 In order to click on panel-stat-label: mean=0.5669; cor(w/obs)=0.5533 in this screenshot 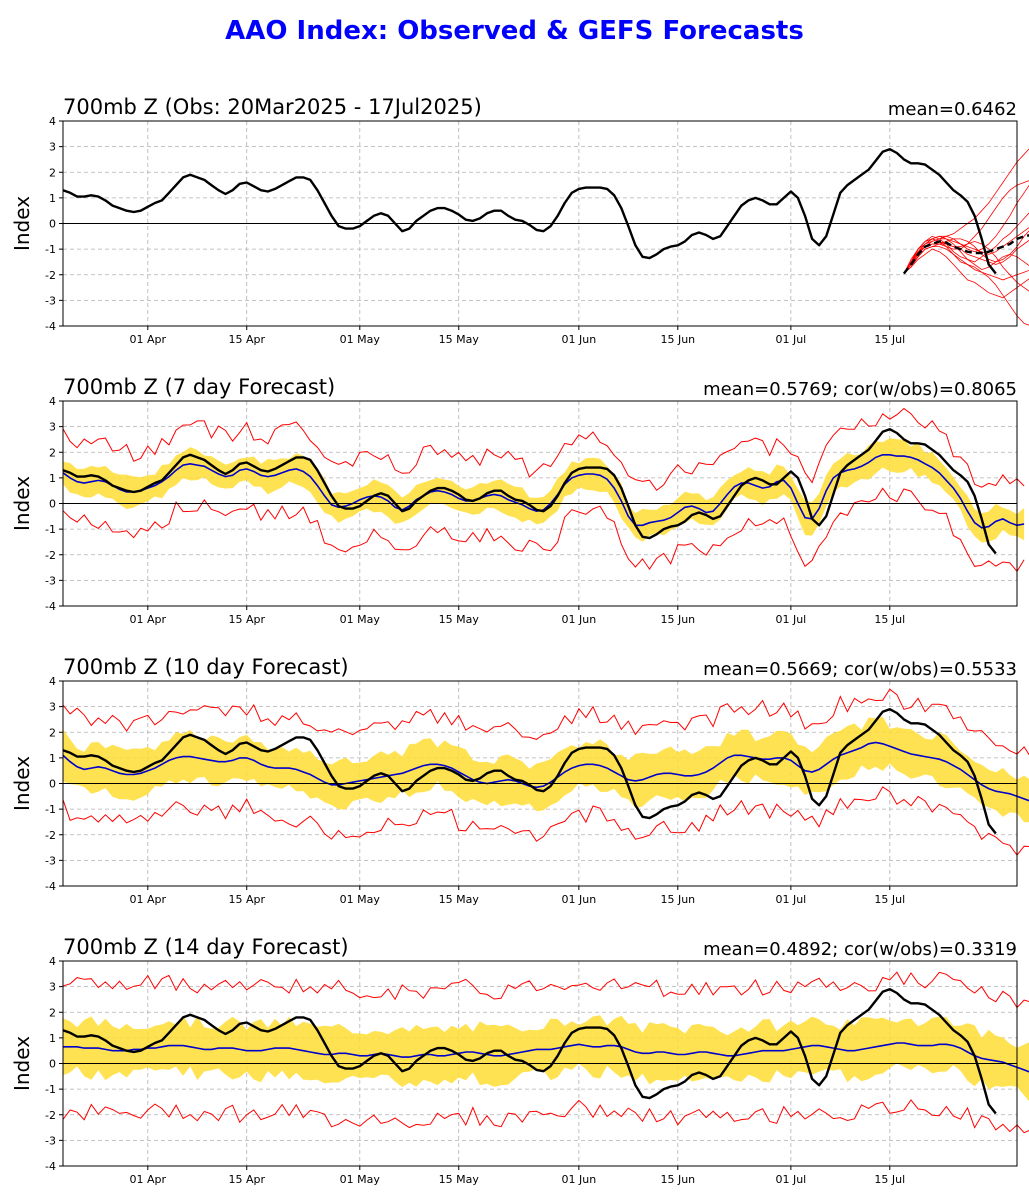, I will do `click(860, 669)`.